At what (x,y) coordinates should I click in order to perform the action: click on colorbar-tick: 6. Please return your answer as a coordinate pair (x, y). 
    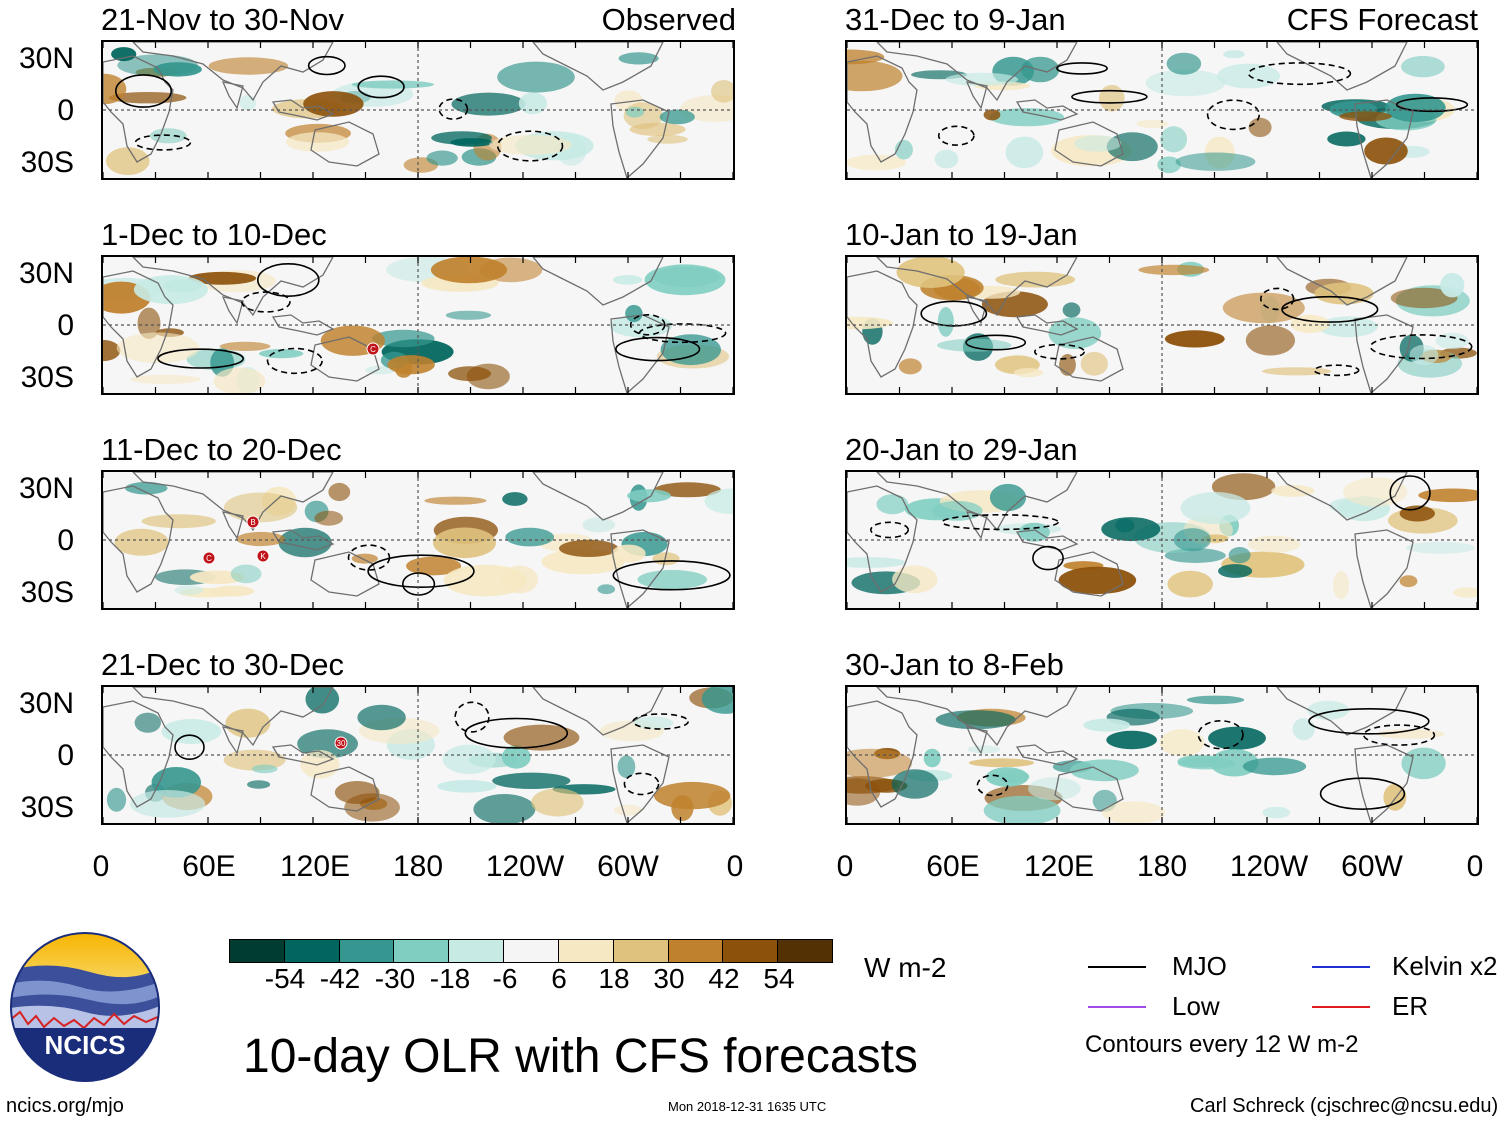
    Looking at the image, I should click on (559, 978).